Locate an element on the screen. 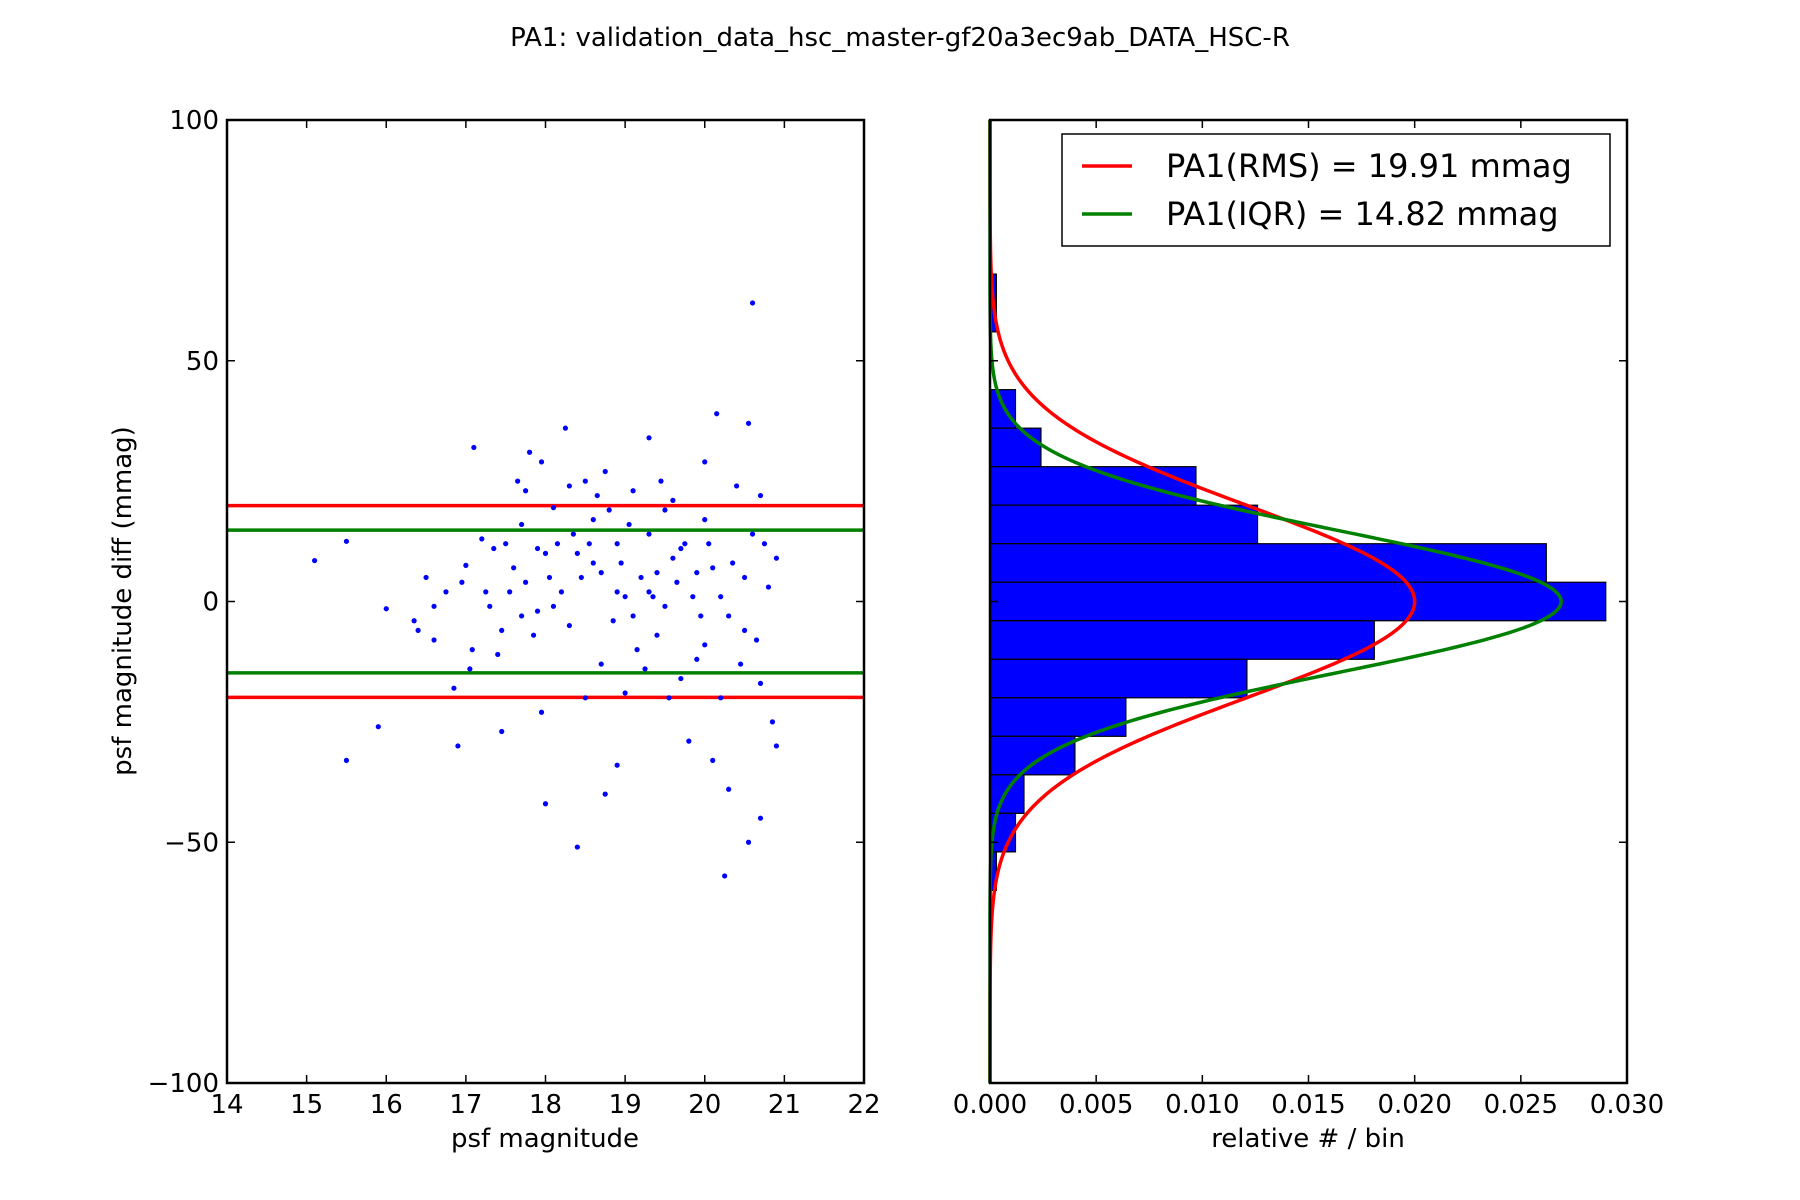  legend-label-iqr: PA1(IQR) = 14.82 mmag is located at coordinates (1362, 214).